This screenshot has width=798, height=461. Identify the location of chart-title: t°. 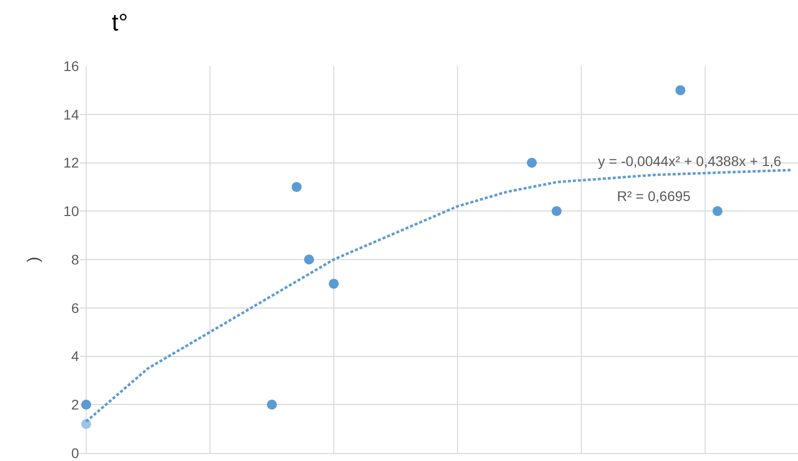
(120, 23).